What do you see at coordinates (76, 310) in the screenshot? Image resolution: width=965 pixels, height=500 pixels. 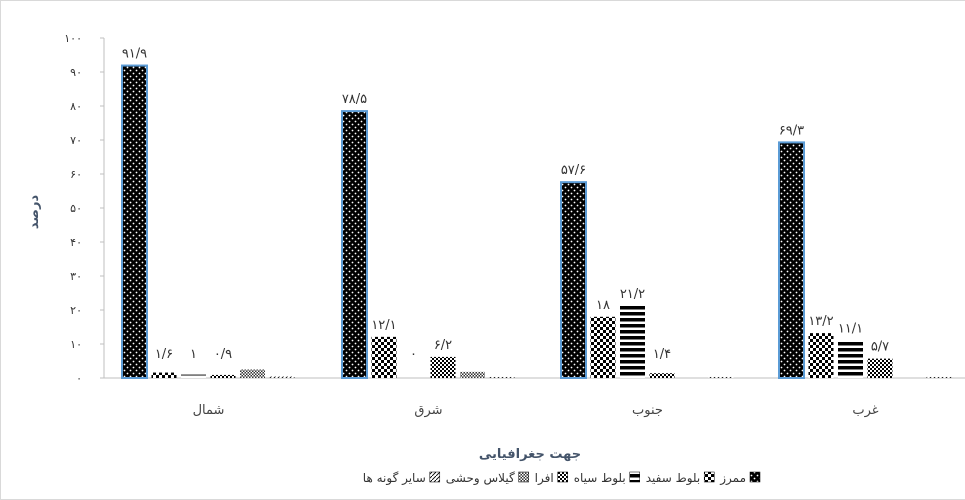 I see `y-tick-label: ۲۰` at bounding box center [76, 310].